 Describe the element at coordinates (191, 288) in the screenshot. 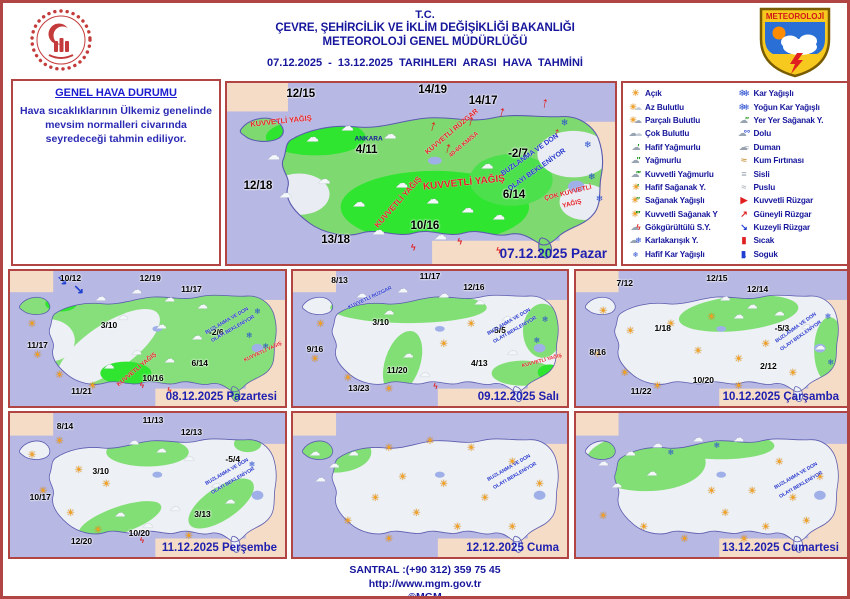

I see `temperature-label: 11/17` at that location.